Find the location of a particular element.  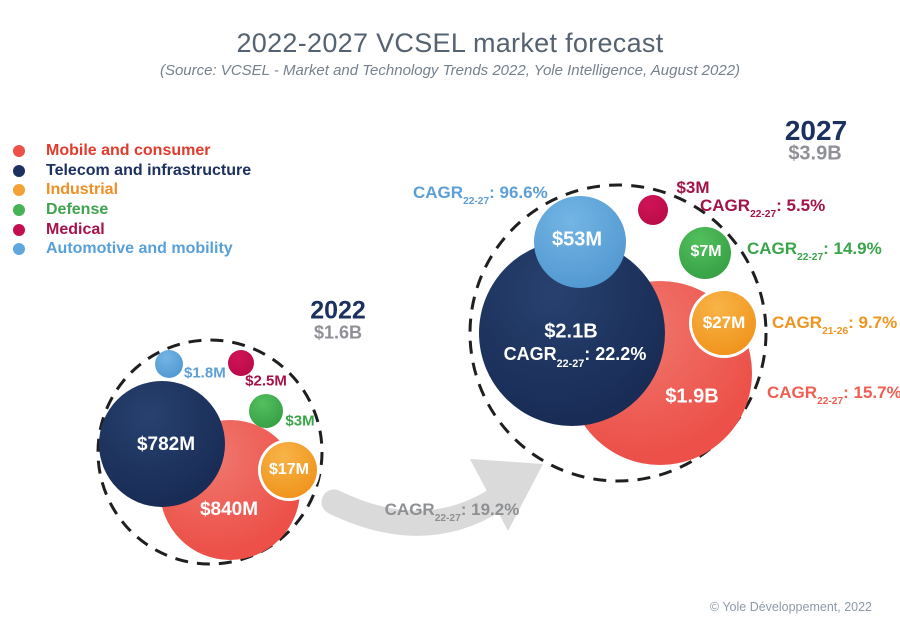

cagr-subscript: 21-26 is located at coordinates (835, 332).